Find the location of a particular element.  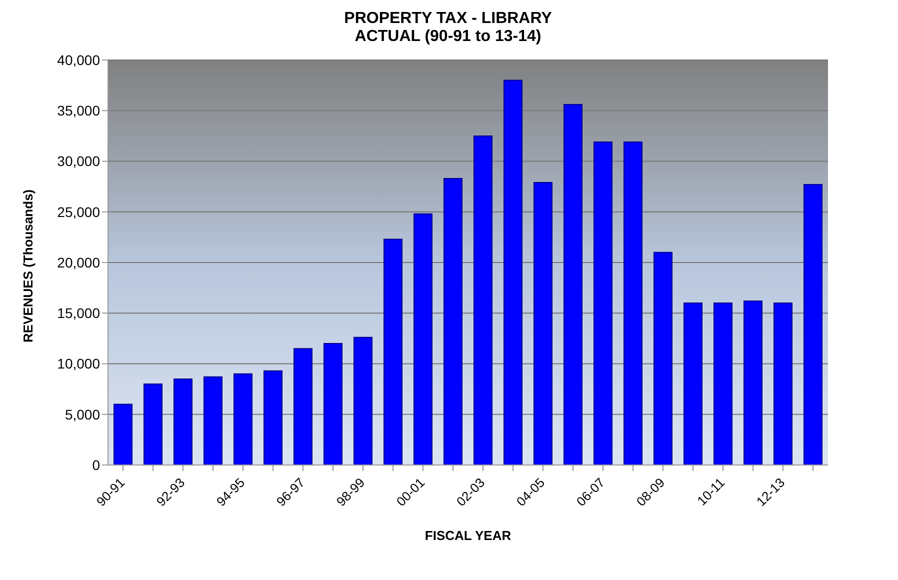

chart-subtitle: ACTUAL (90-91 to 13-14) is located at coordinates (448, 37).